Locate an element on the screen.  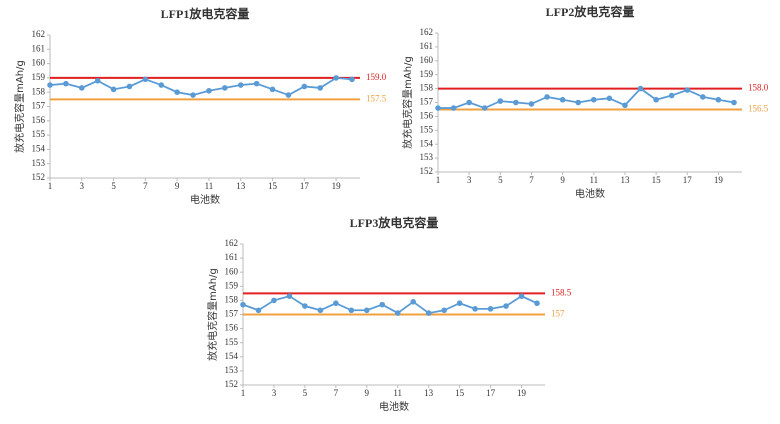
y-tick-label: 154 is located at coordinates (427, 143).